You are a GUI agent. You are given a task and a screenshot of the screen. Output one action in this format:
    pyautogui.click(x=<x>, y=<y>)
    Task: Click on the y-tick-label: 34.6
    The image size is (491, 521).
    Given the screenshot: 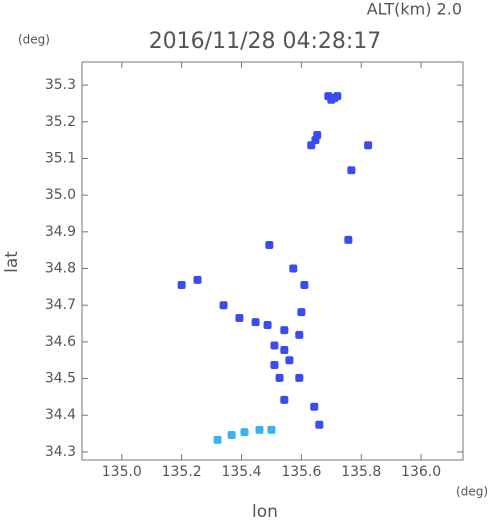 What is the action you would take?
    pyautogui.click(x=60, y=342)
    